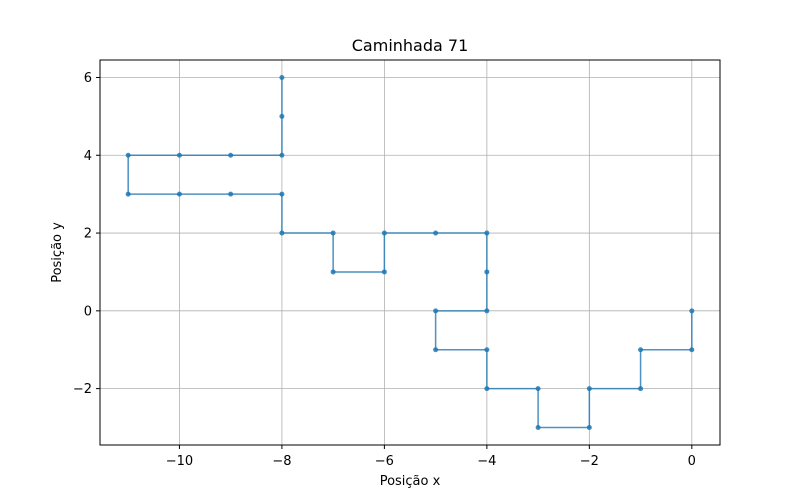 This screenshot has width=800, height=500. What do you see at coordinates (281, 461) in the screenshot?
I see `x-tick-label: −8` at bounding box center [281, 461].